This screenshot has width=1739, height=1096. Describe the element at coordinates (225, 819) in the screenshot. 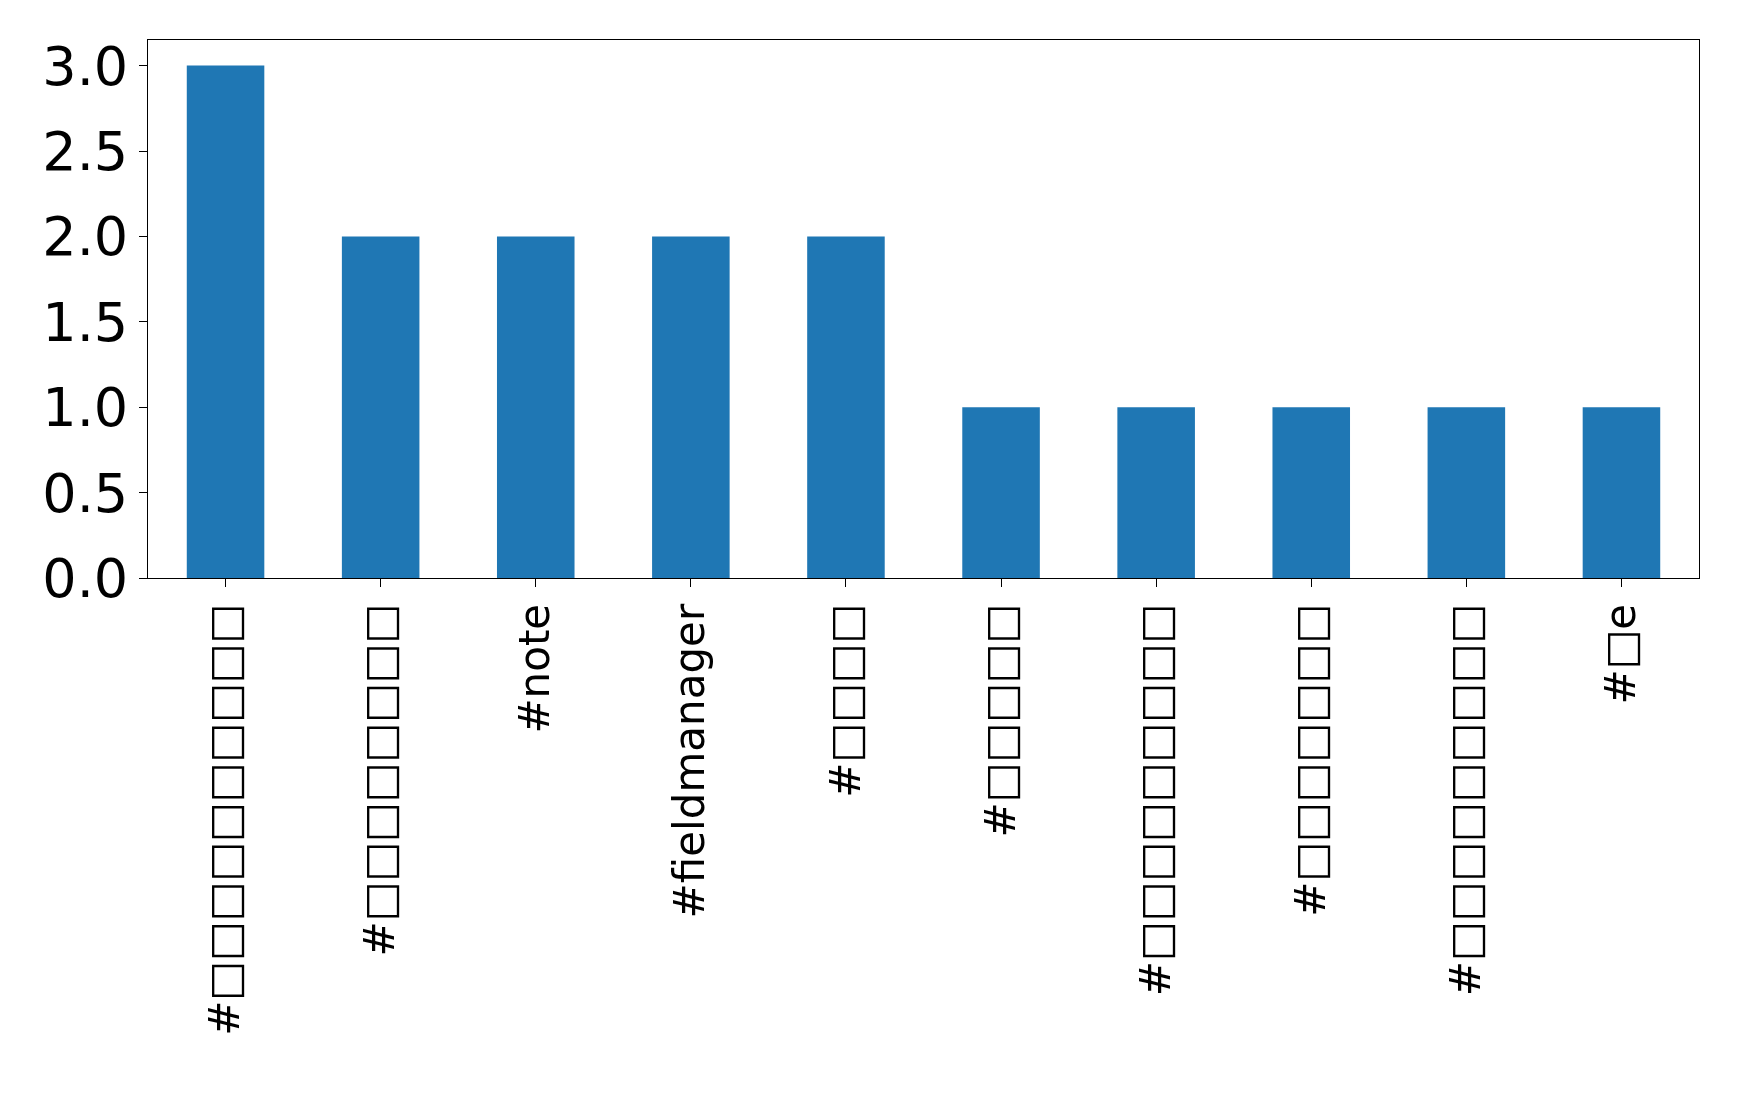

I see `x-tick-label: #□□□□□□□□□□` at that location.